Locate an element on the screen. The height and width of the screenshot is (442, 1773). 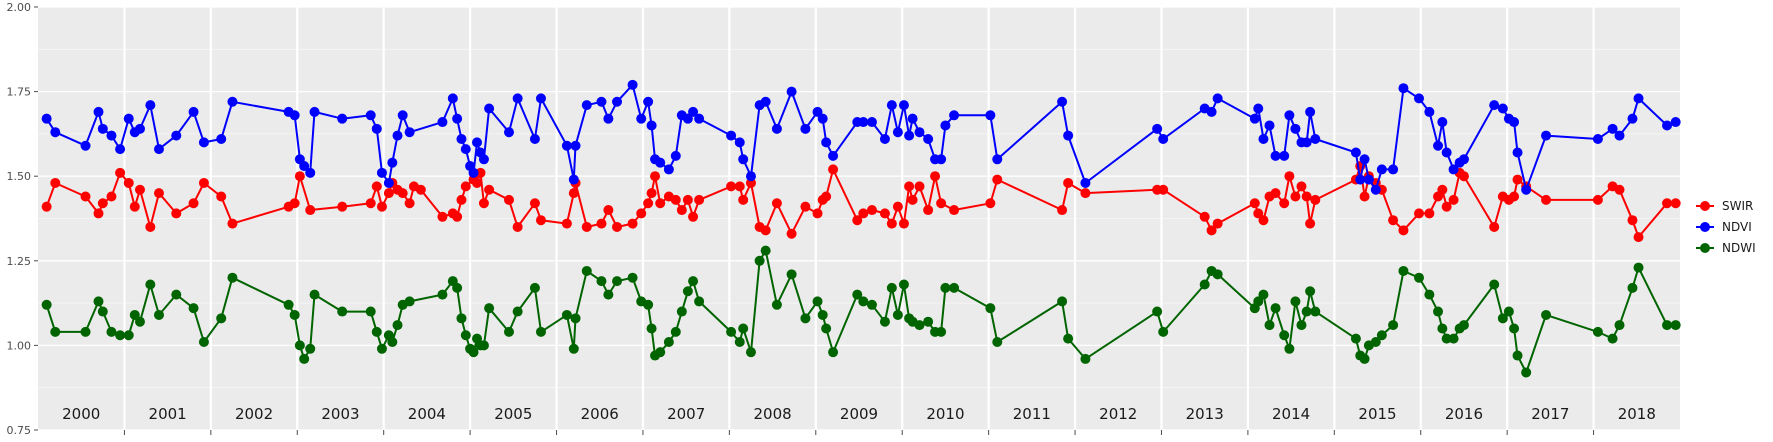
year-label-2016: 2016 is located at coordinates (1464, 414).